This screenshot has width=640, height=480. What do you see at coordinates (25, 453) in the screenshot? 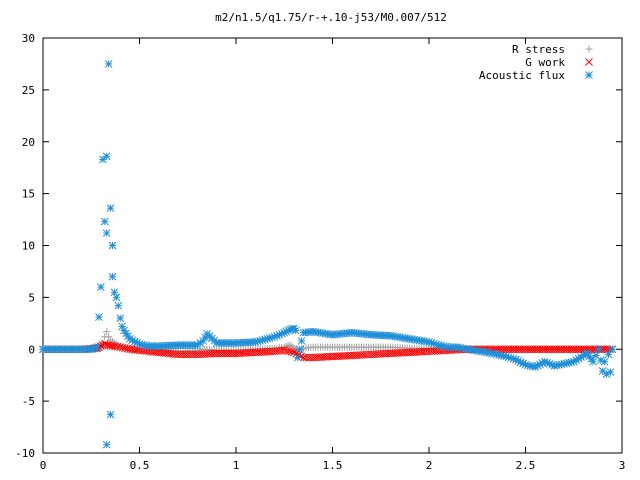
I see `y-tick-label: -10` at bounding box center [25, 453].